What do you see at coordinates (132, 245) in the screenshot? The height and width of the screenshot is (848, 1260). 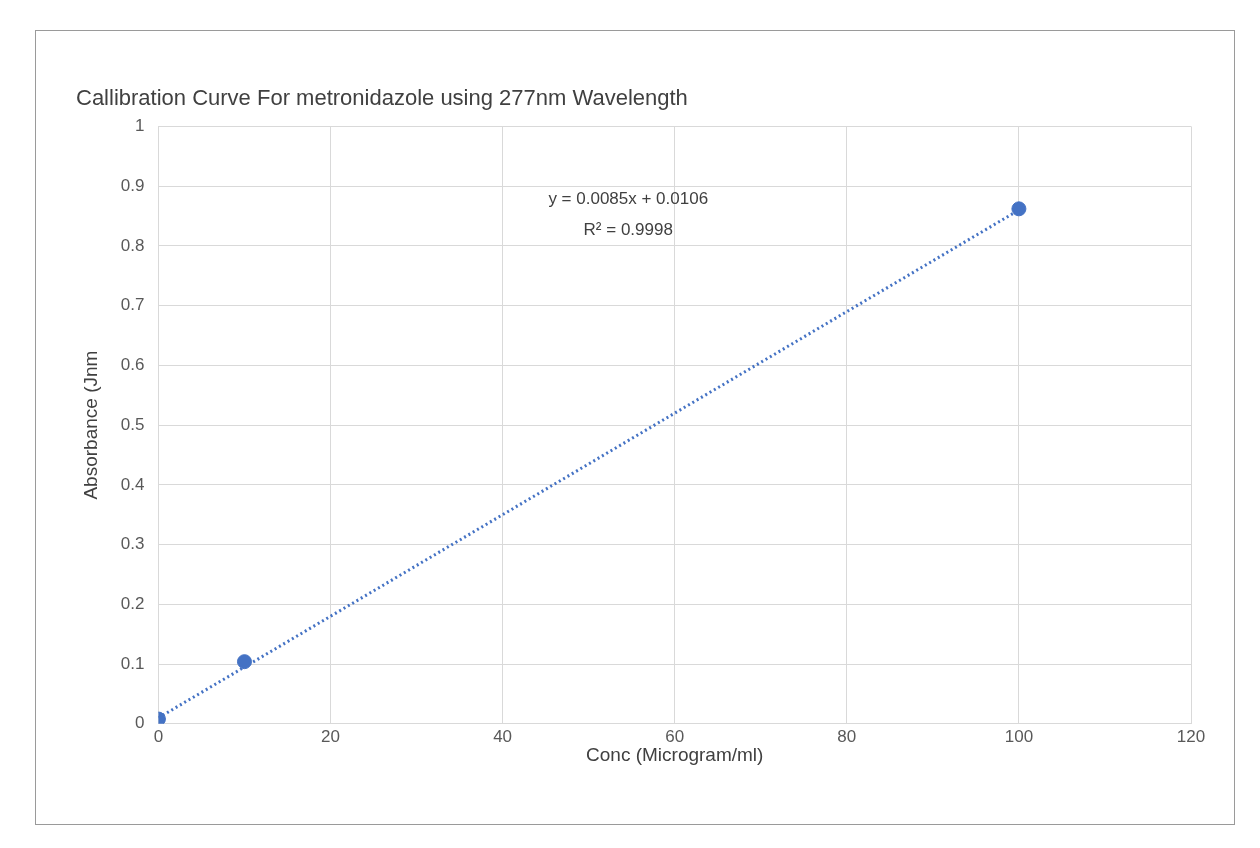 I see `y-tick-label: 0.8` at bounding box center [132, 245].